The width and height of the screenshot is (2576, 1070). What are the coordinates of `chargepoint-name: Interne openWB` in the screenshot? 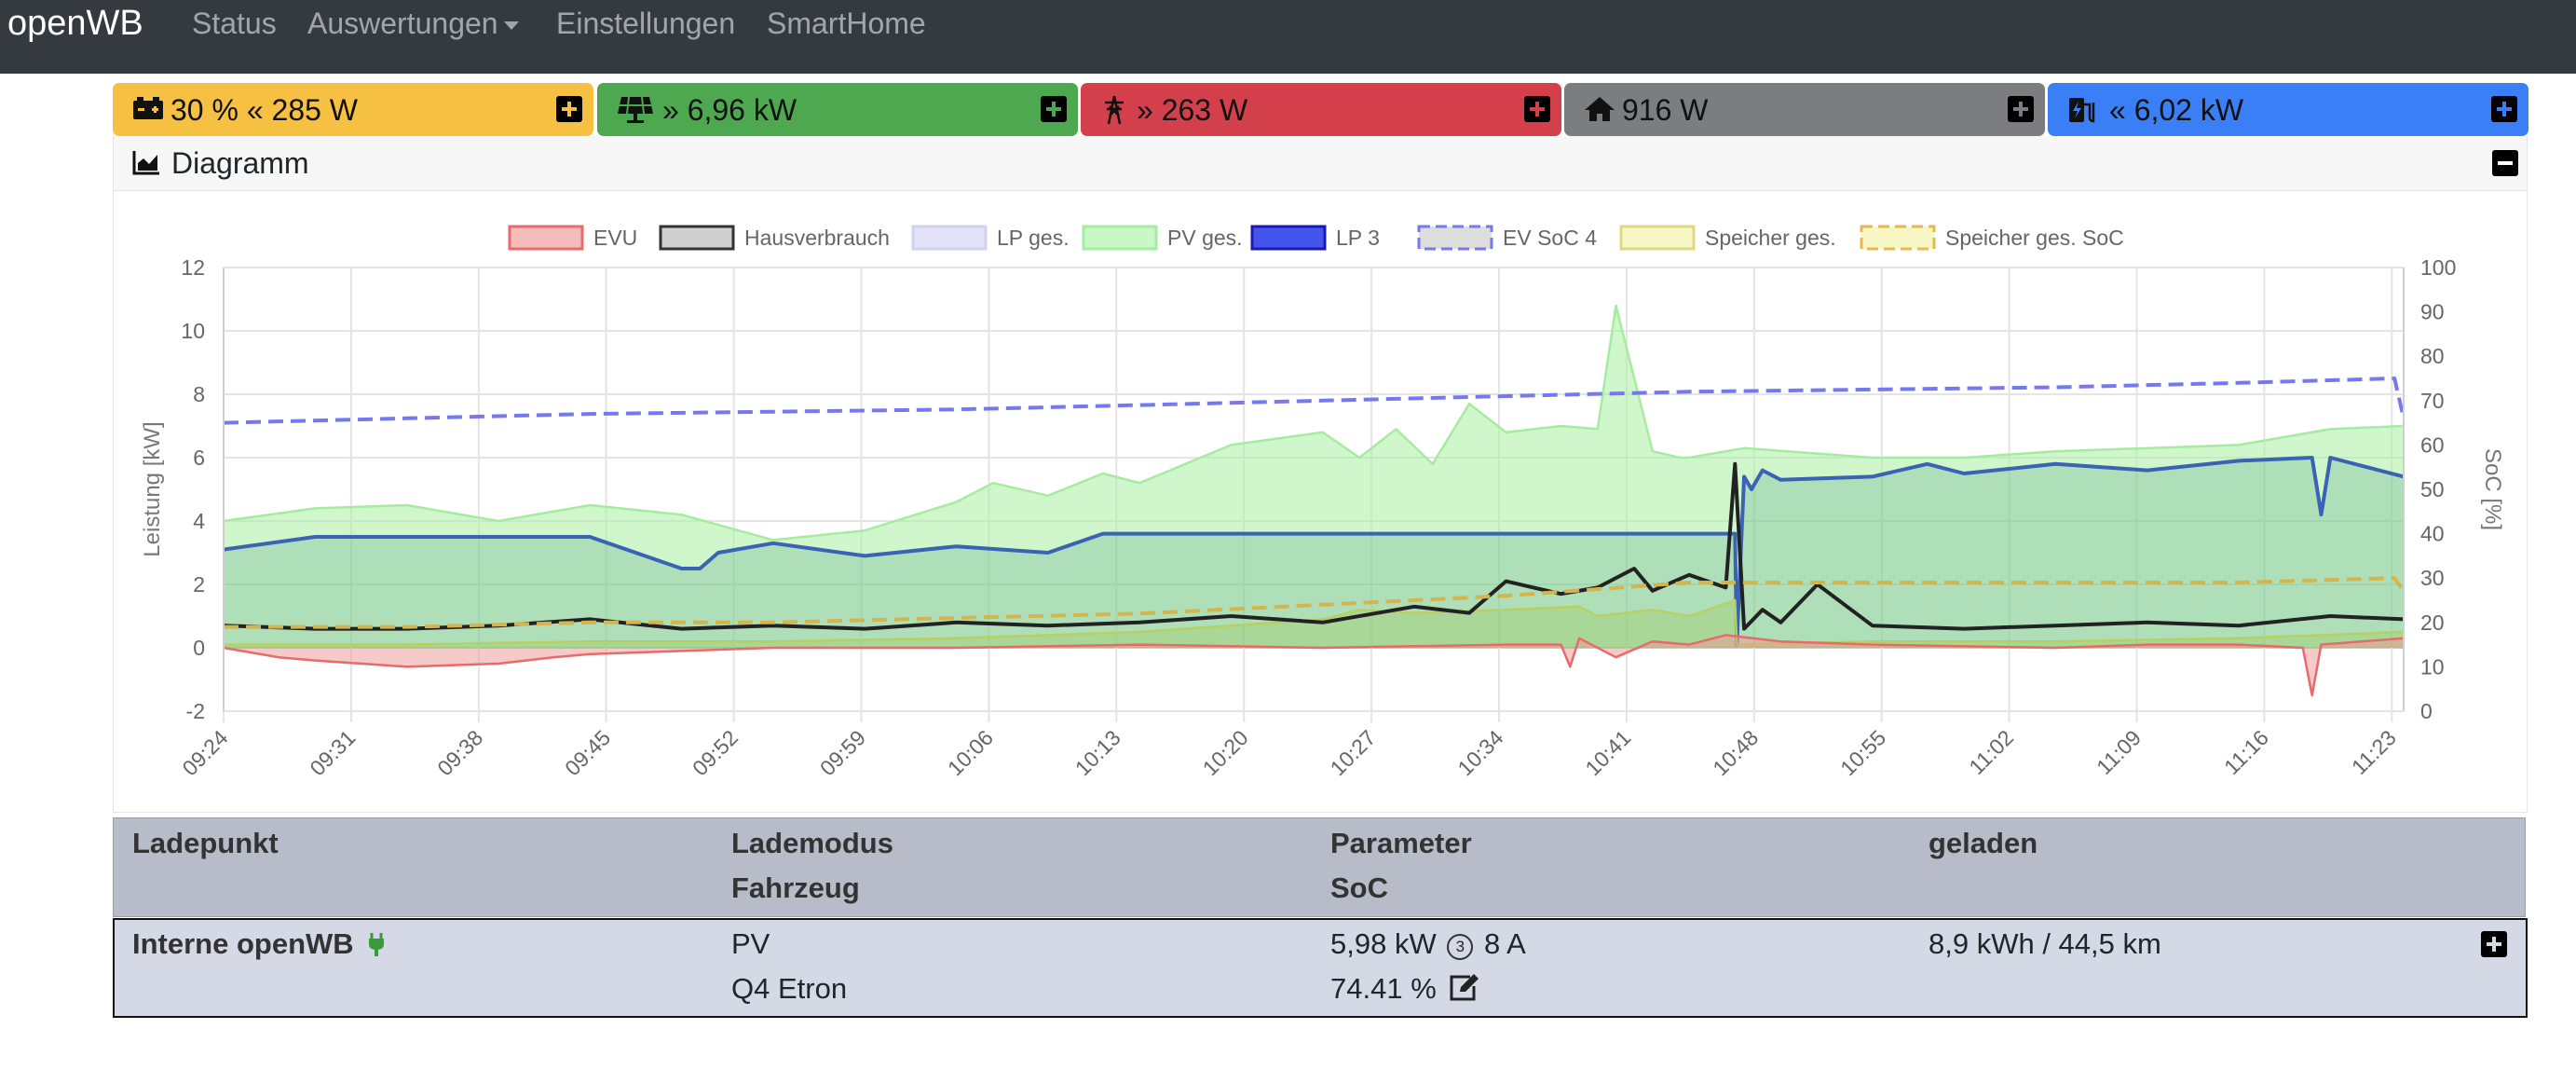 It's located at (259, 944).